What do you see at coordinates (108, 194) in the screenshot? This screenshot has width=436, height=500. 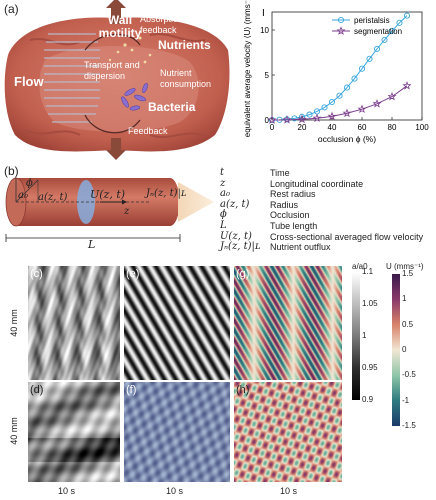 I see `tube-label-U: U(z, t)` at bounding box center [108, 194].